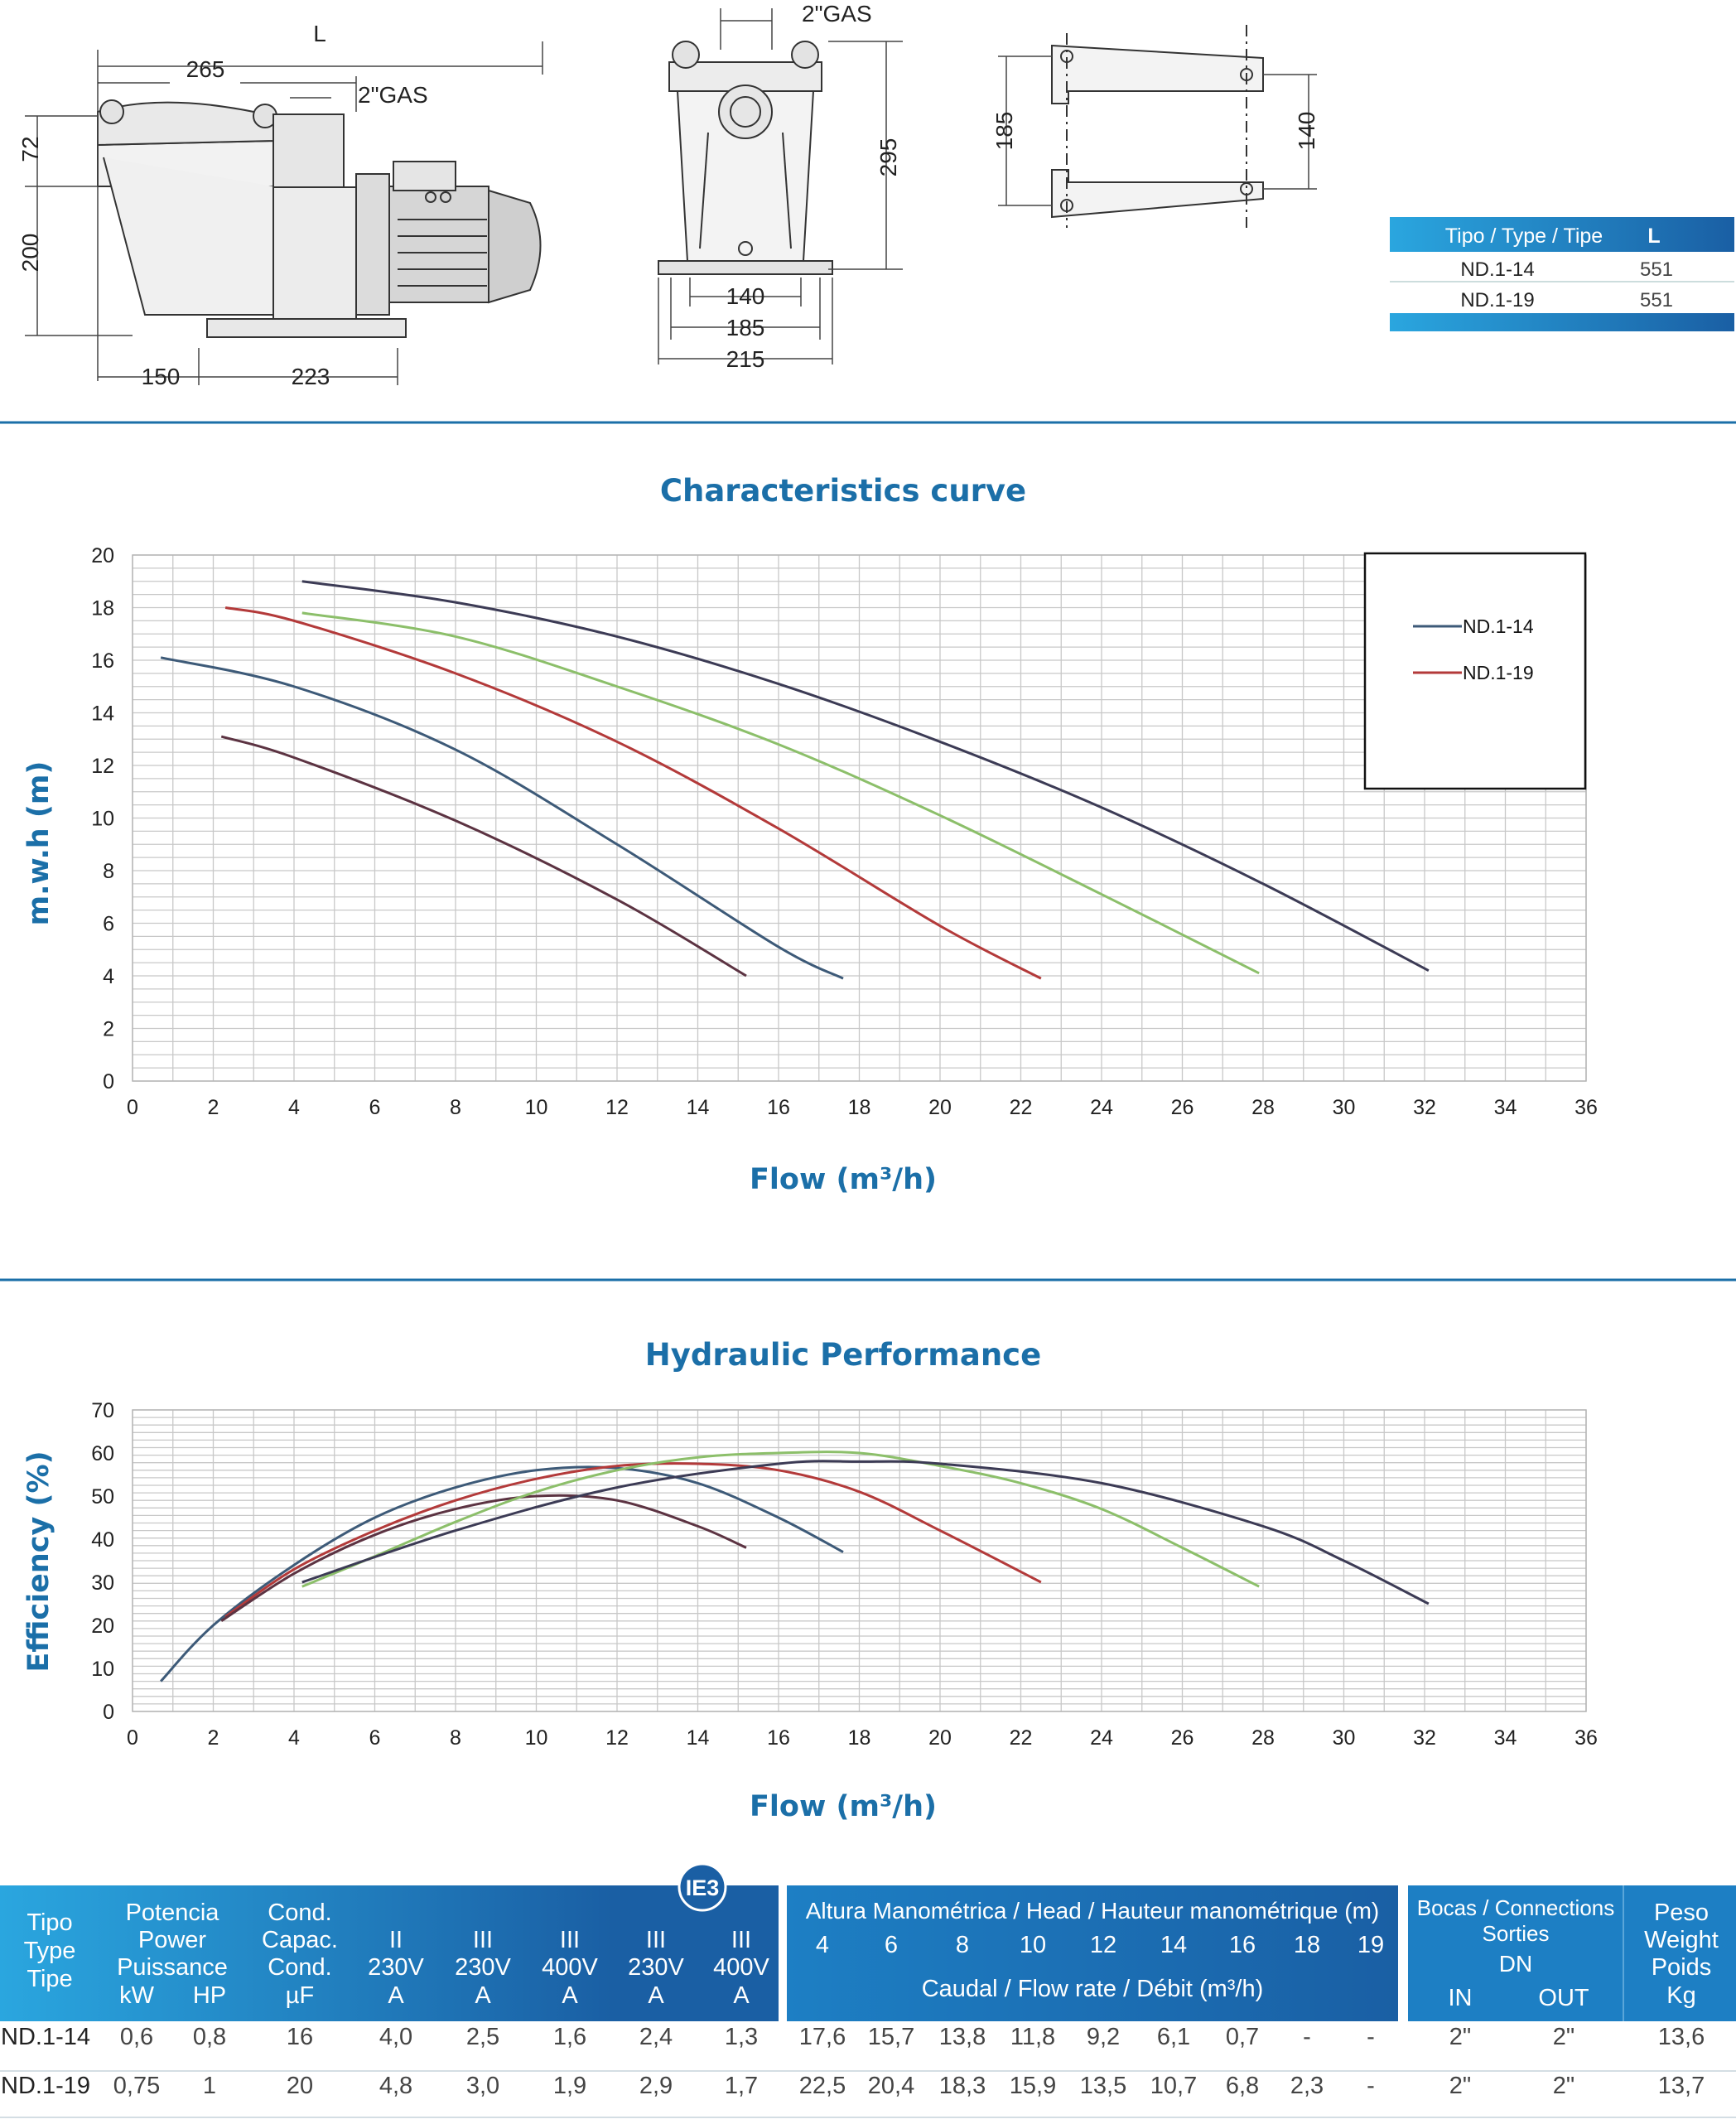  Describe the element at coordinates (162, 376) in the screenshot. I see `dim-150: 150` at that location.